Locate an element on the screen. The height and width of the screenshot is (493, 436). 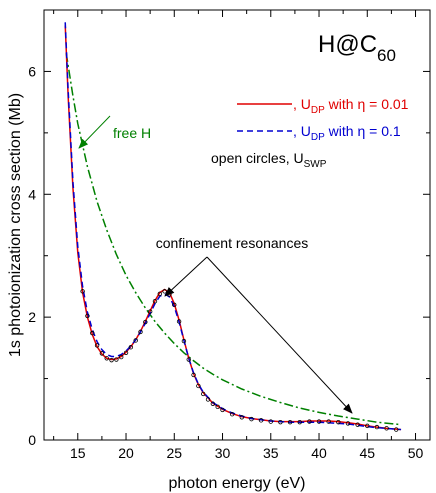
y-tick-label: 2 is located at coordinates (32, 317).